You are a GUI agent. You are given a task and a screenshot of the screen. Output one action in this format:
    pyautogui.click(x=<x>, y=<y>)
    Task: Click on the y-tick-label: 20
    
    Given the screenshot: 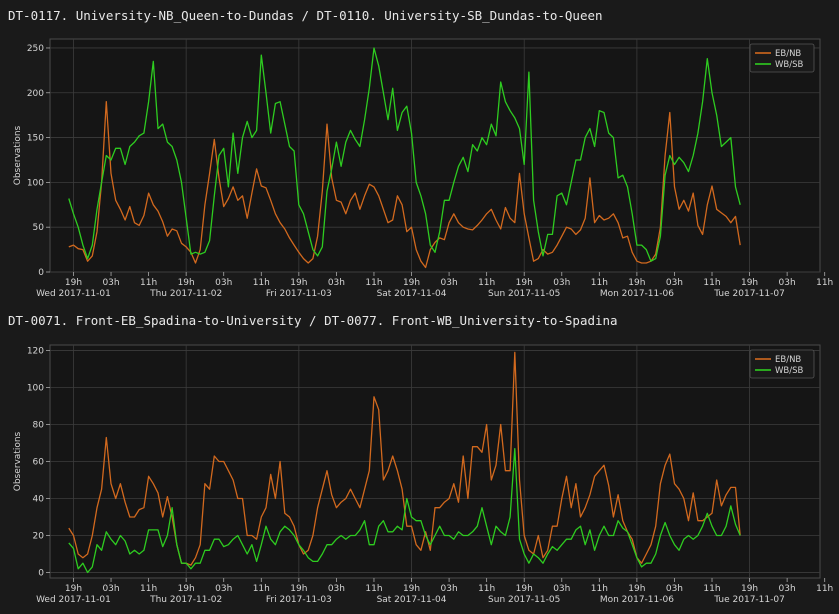 What is the action you would take?
    pyautogui.click(x=39, y=536)
    